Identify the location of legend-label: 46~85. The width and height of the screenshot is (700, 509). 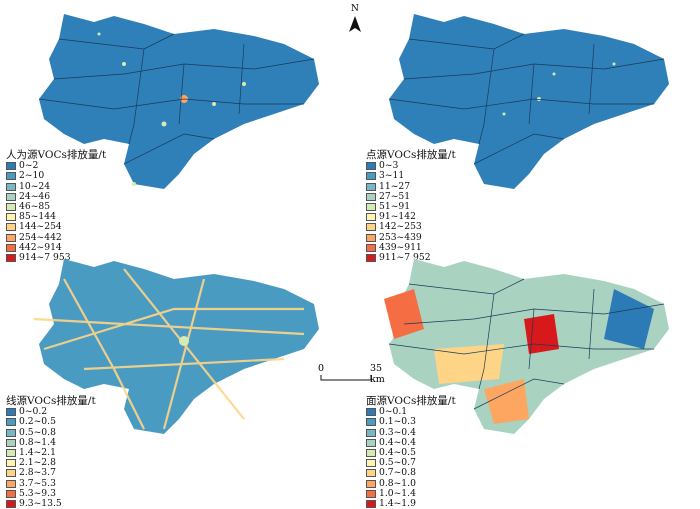
(35, 206).